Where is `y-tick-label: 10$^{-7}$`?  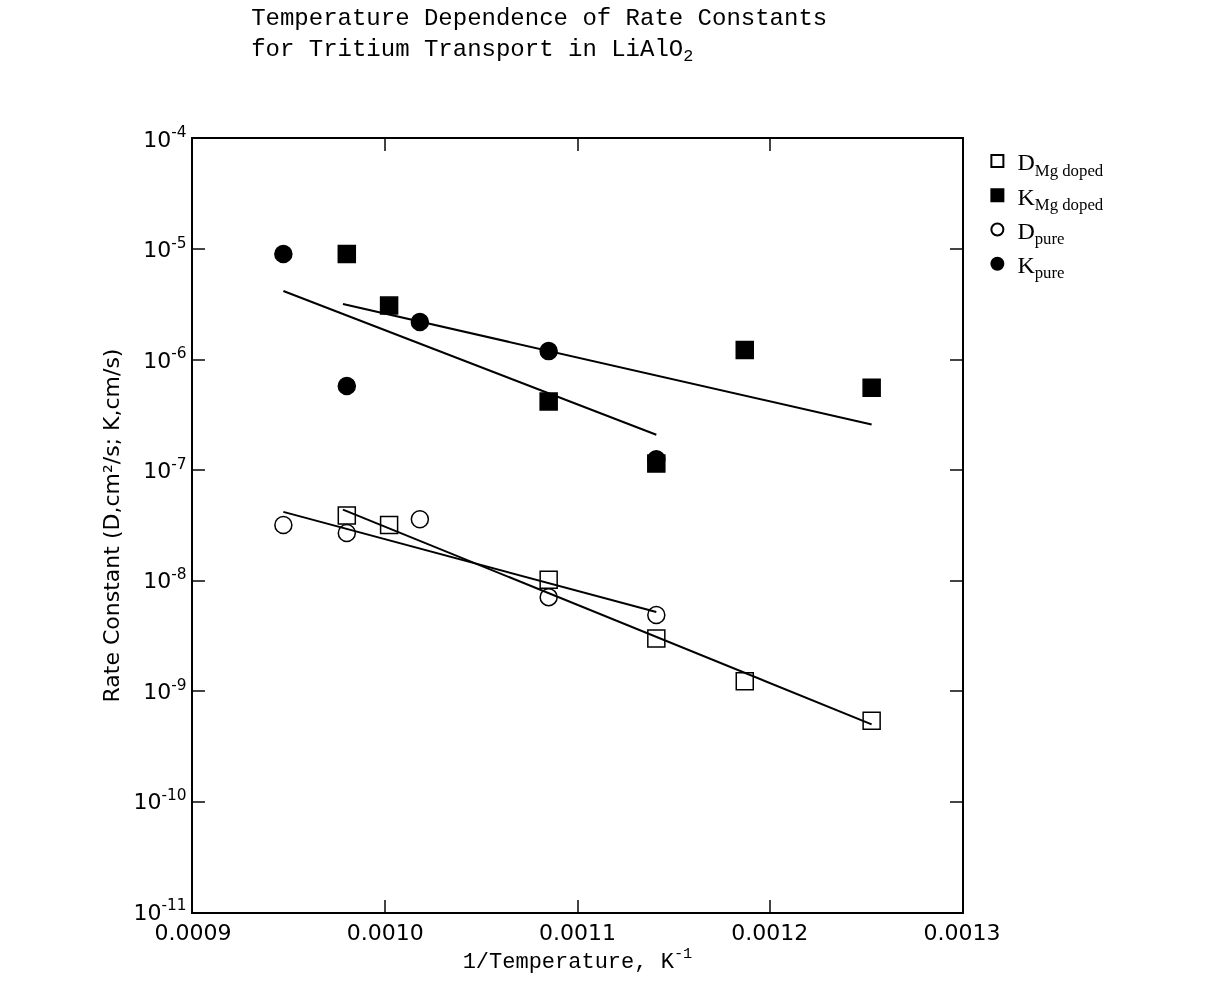 y-tick-label: 10$^{-7}$ is located at coordinates (165, 468).